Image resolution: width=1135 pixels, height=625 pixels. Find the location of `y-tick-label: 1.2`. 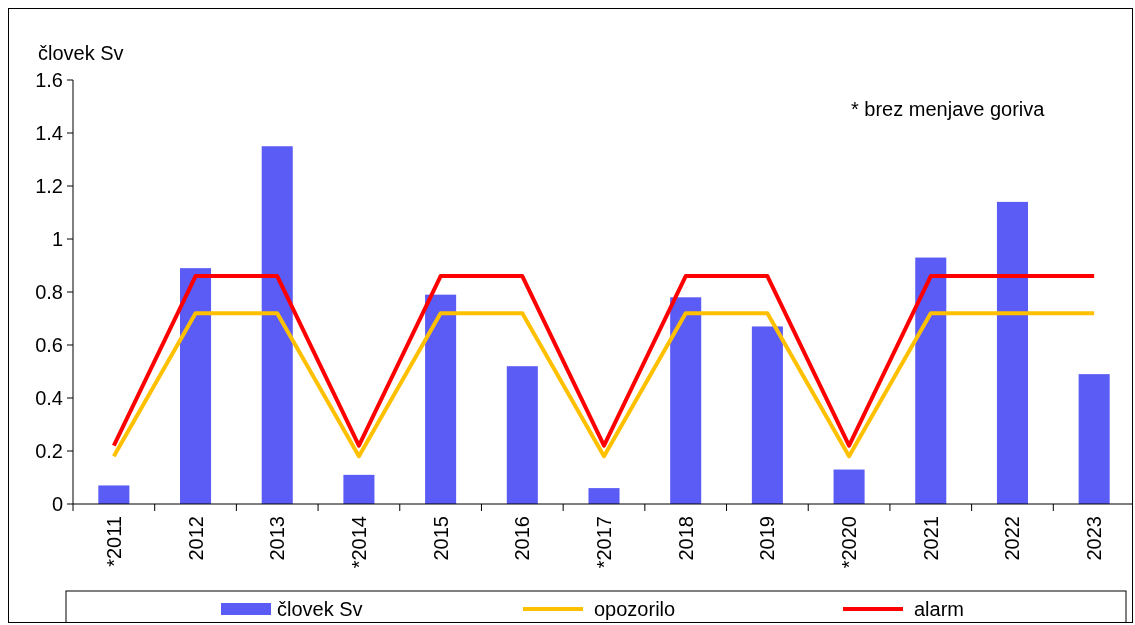

y-tick-label: 1.2 is located at coordinates (49, 186).